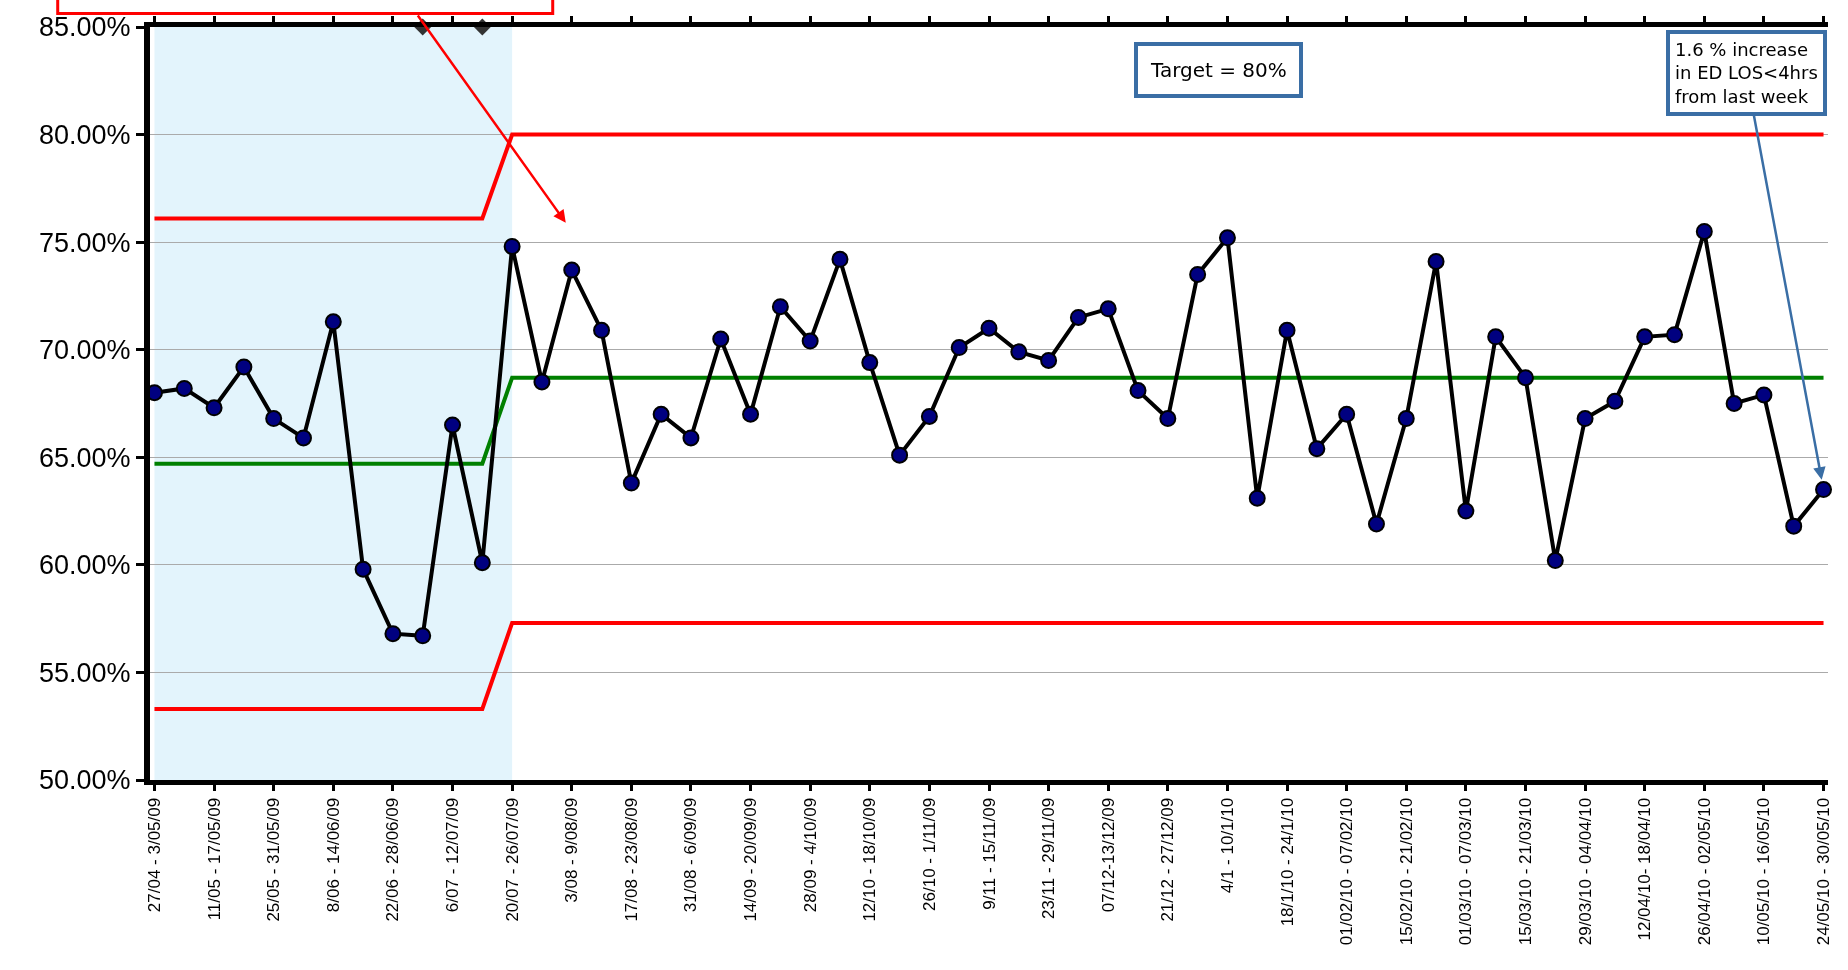  I want to click on x-tick-label: 26/10 - 1/11/09, so click(929, 854).